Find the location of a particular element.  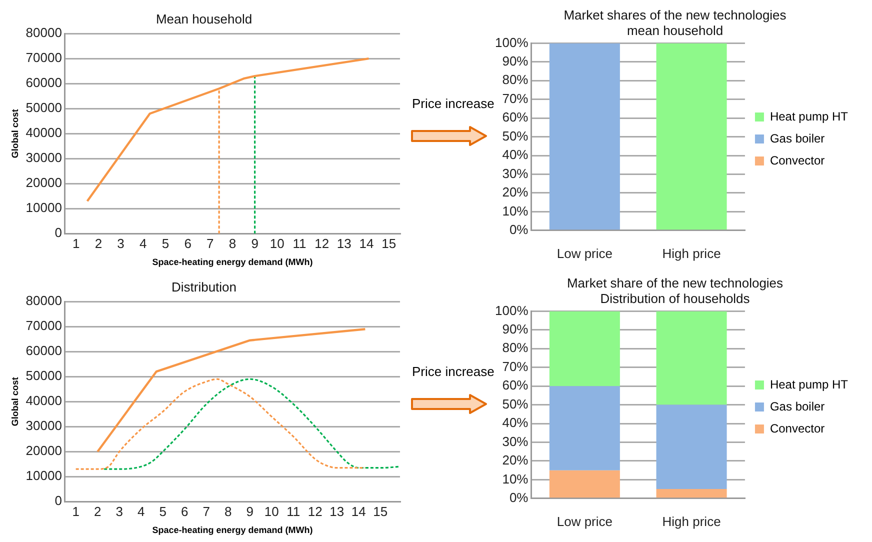

chart-title: Mean household is located at coordinates (204, 18).